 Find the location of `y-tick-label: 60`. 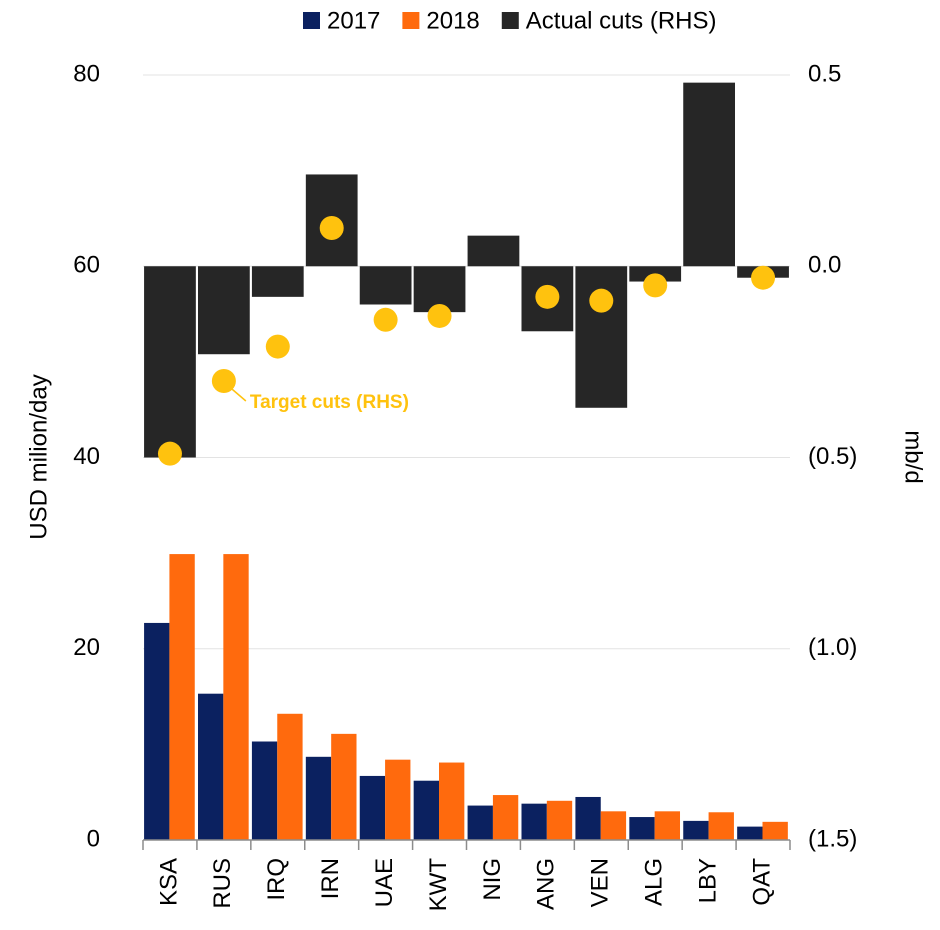

y-tick-label: 60 is located at coordinates (86, 265).